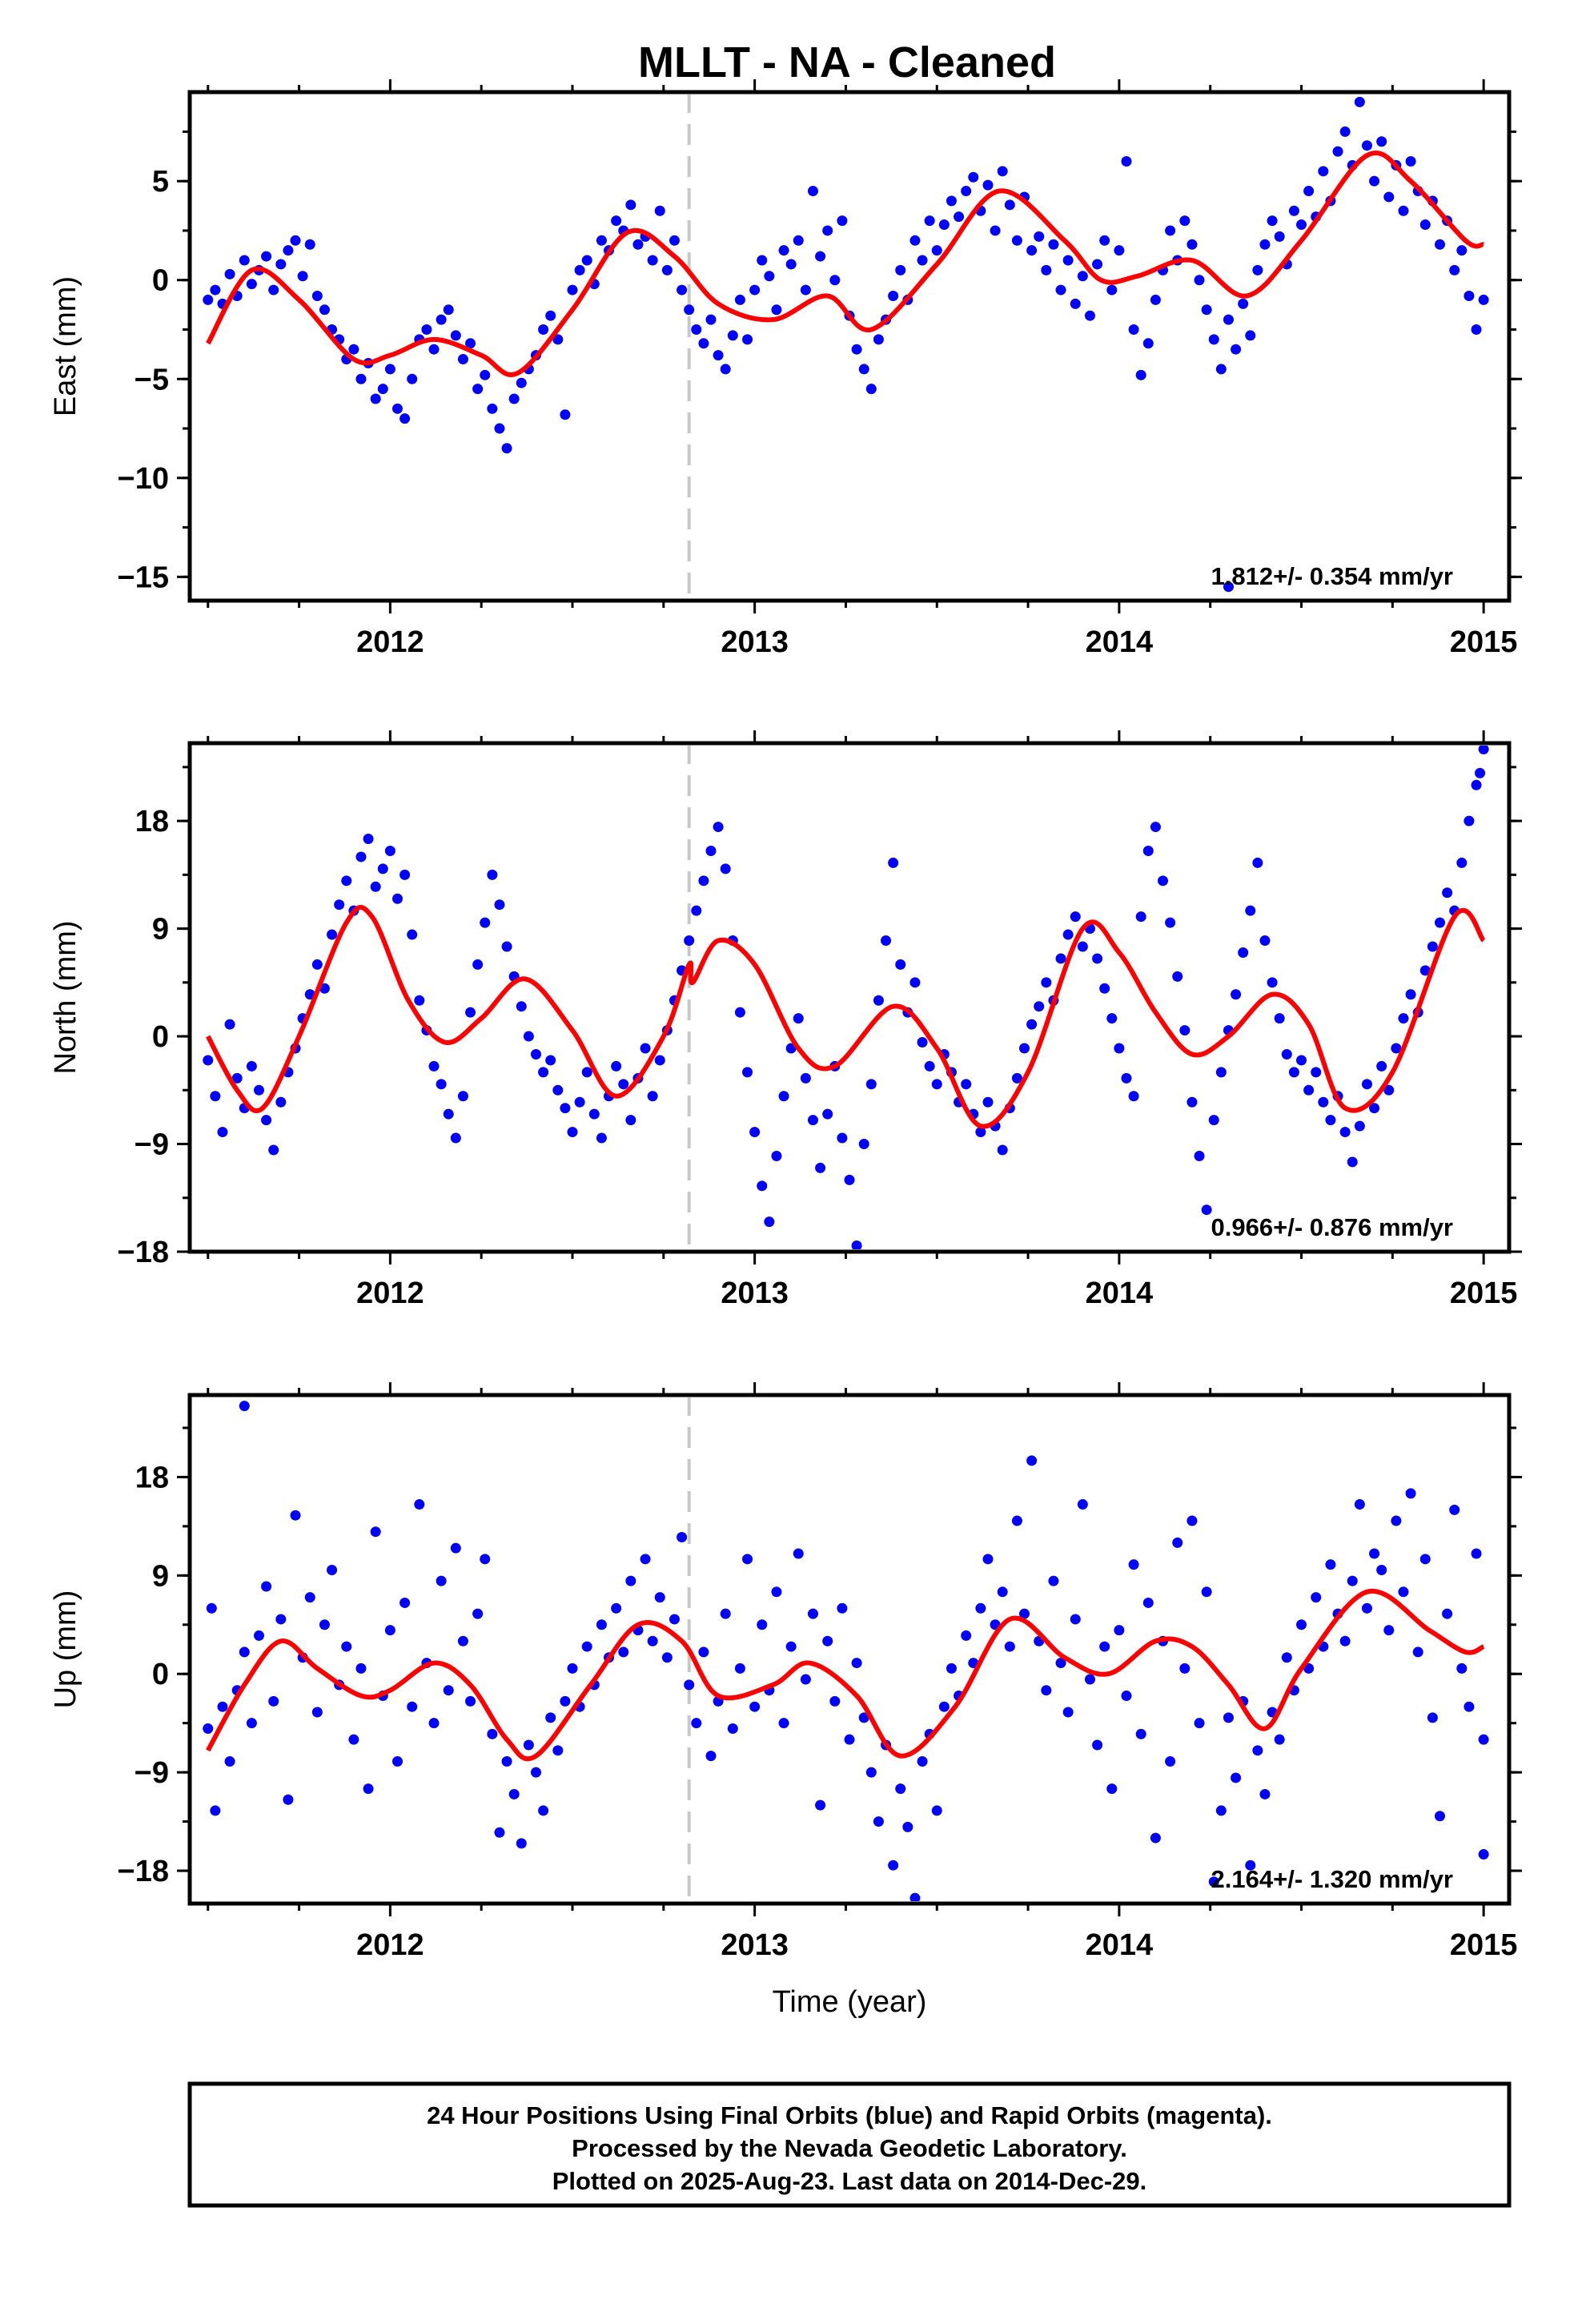 This screenshot has height=2324, width=1582. Describe the element at coordinates (1332, 576) in the screenshot. I see `velocity-annotation: 1.812+/- 0.354 mm/yr` at that location.